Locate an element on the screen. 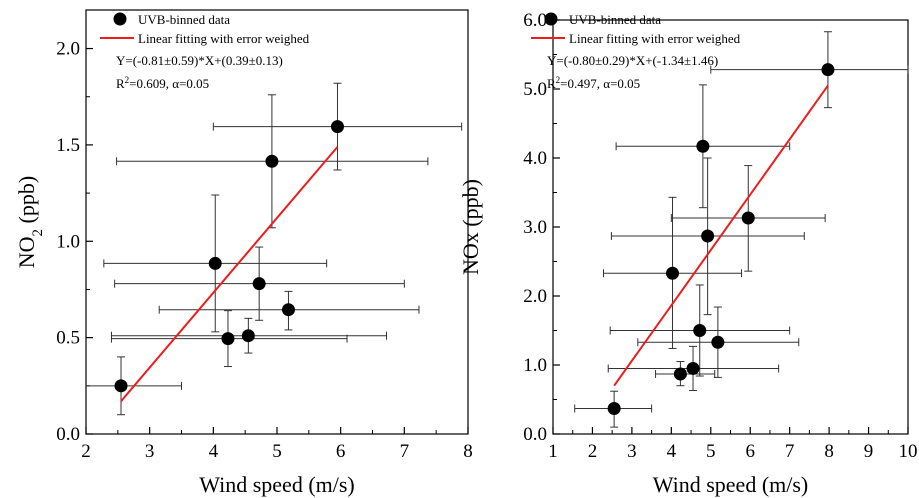  left-r-squared-sup: 2 is located at coordinates (127, 80).